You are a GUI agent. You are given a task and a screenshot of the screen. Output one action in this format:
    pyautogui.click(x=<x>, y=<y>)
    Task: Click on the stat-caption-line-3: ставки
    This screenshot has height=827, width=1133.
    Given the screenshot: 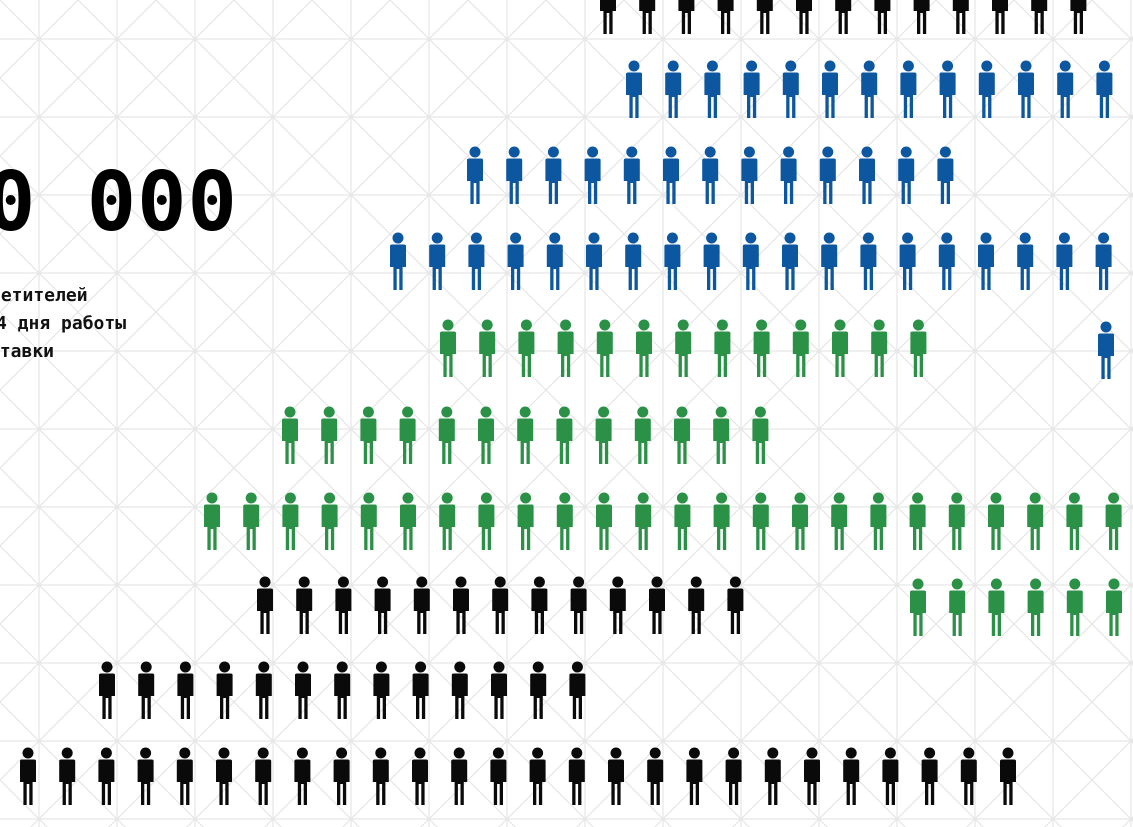 What is the action you would take?
    pyautogui.click(x=27, y=351)
    